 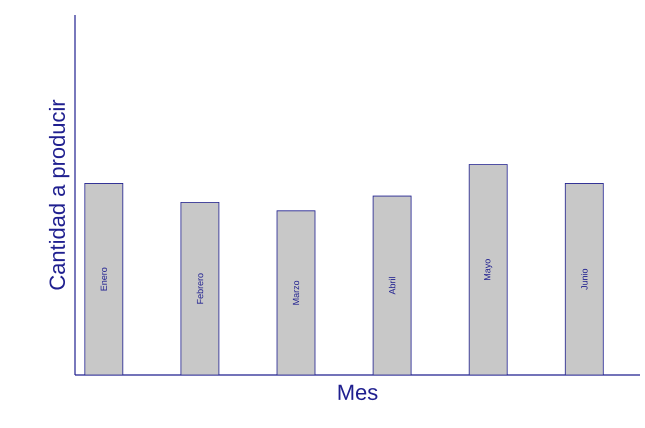 I want to click on x-tick-label: Marzo, so click(x=296, y=292).